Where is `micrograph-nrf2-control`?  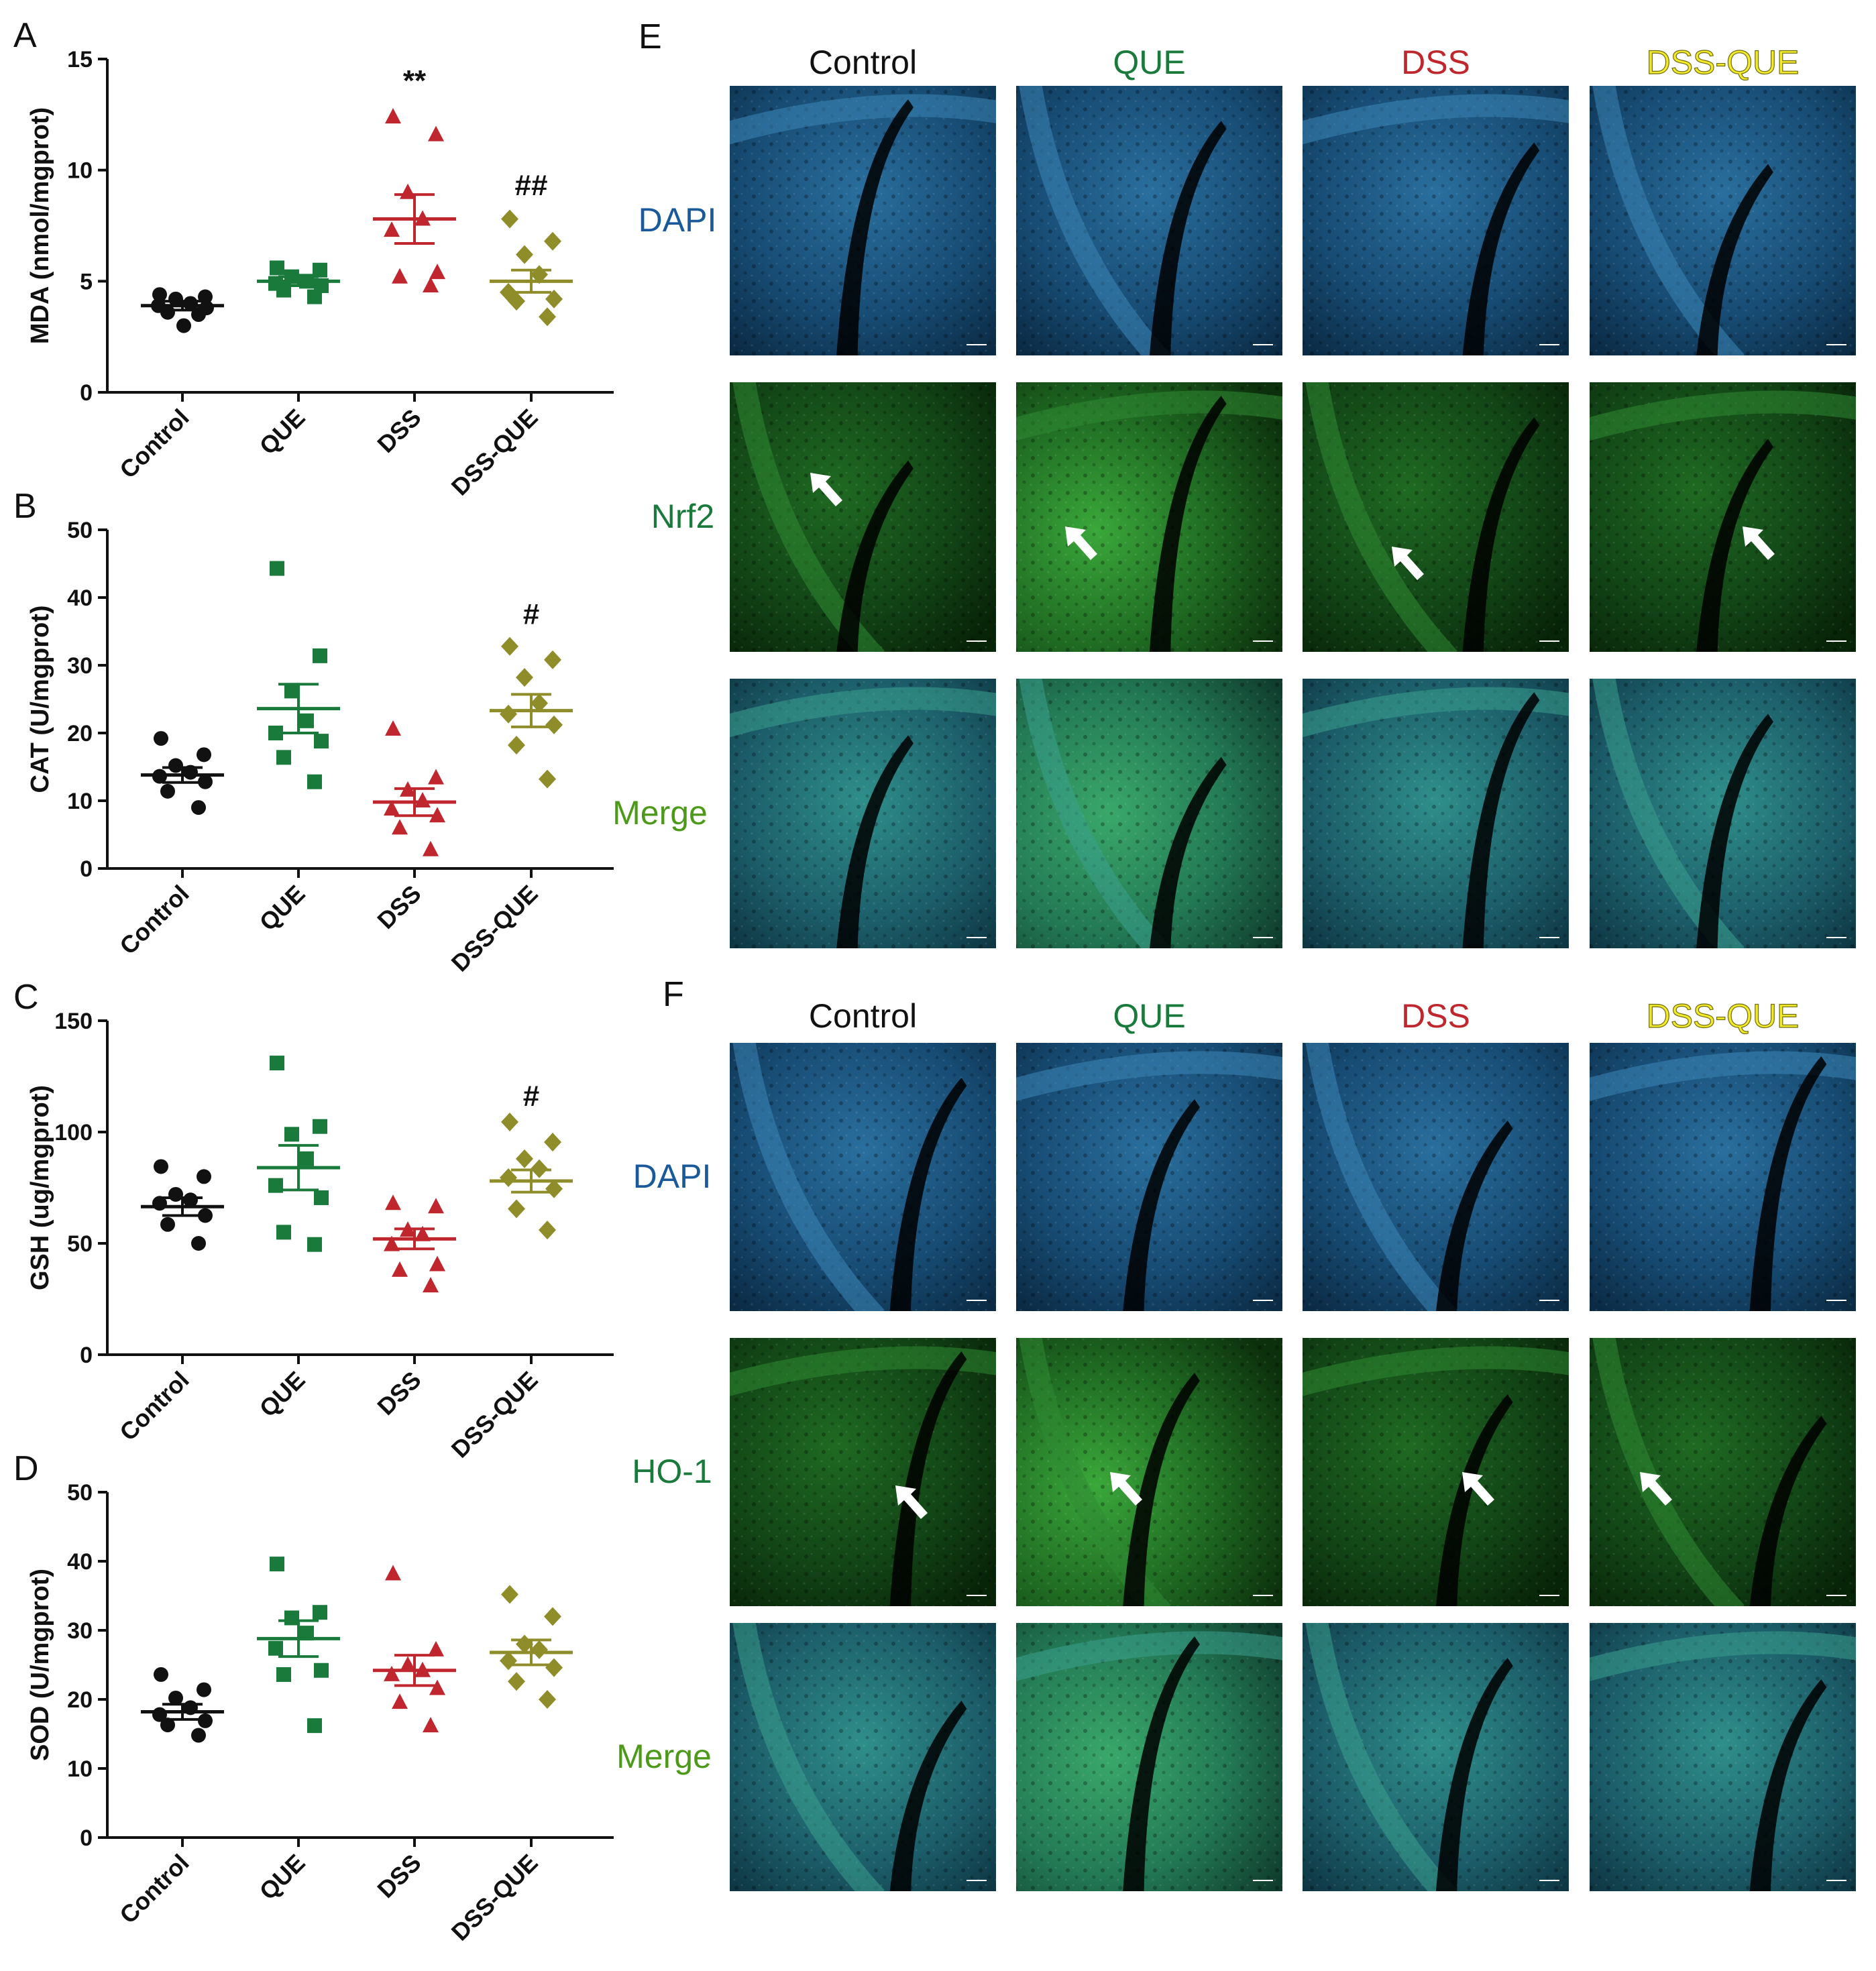 micrograph-nrf2-control is located at coordinates (863, 517).